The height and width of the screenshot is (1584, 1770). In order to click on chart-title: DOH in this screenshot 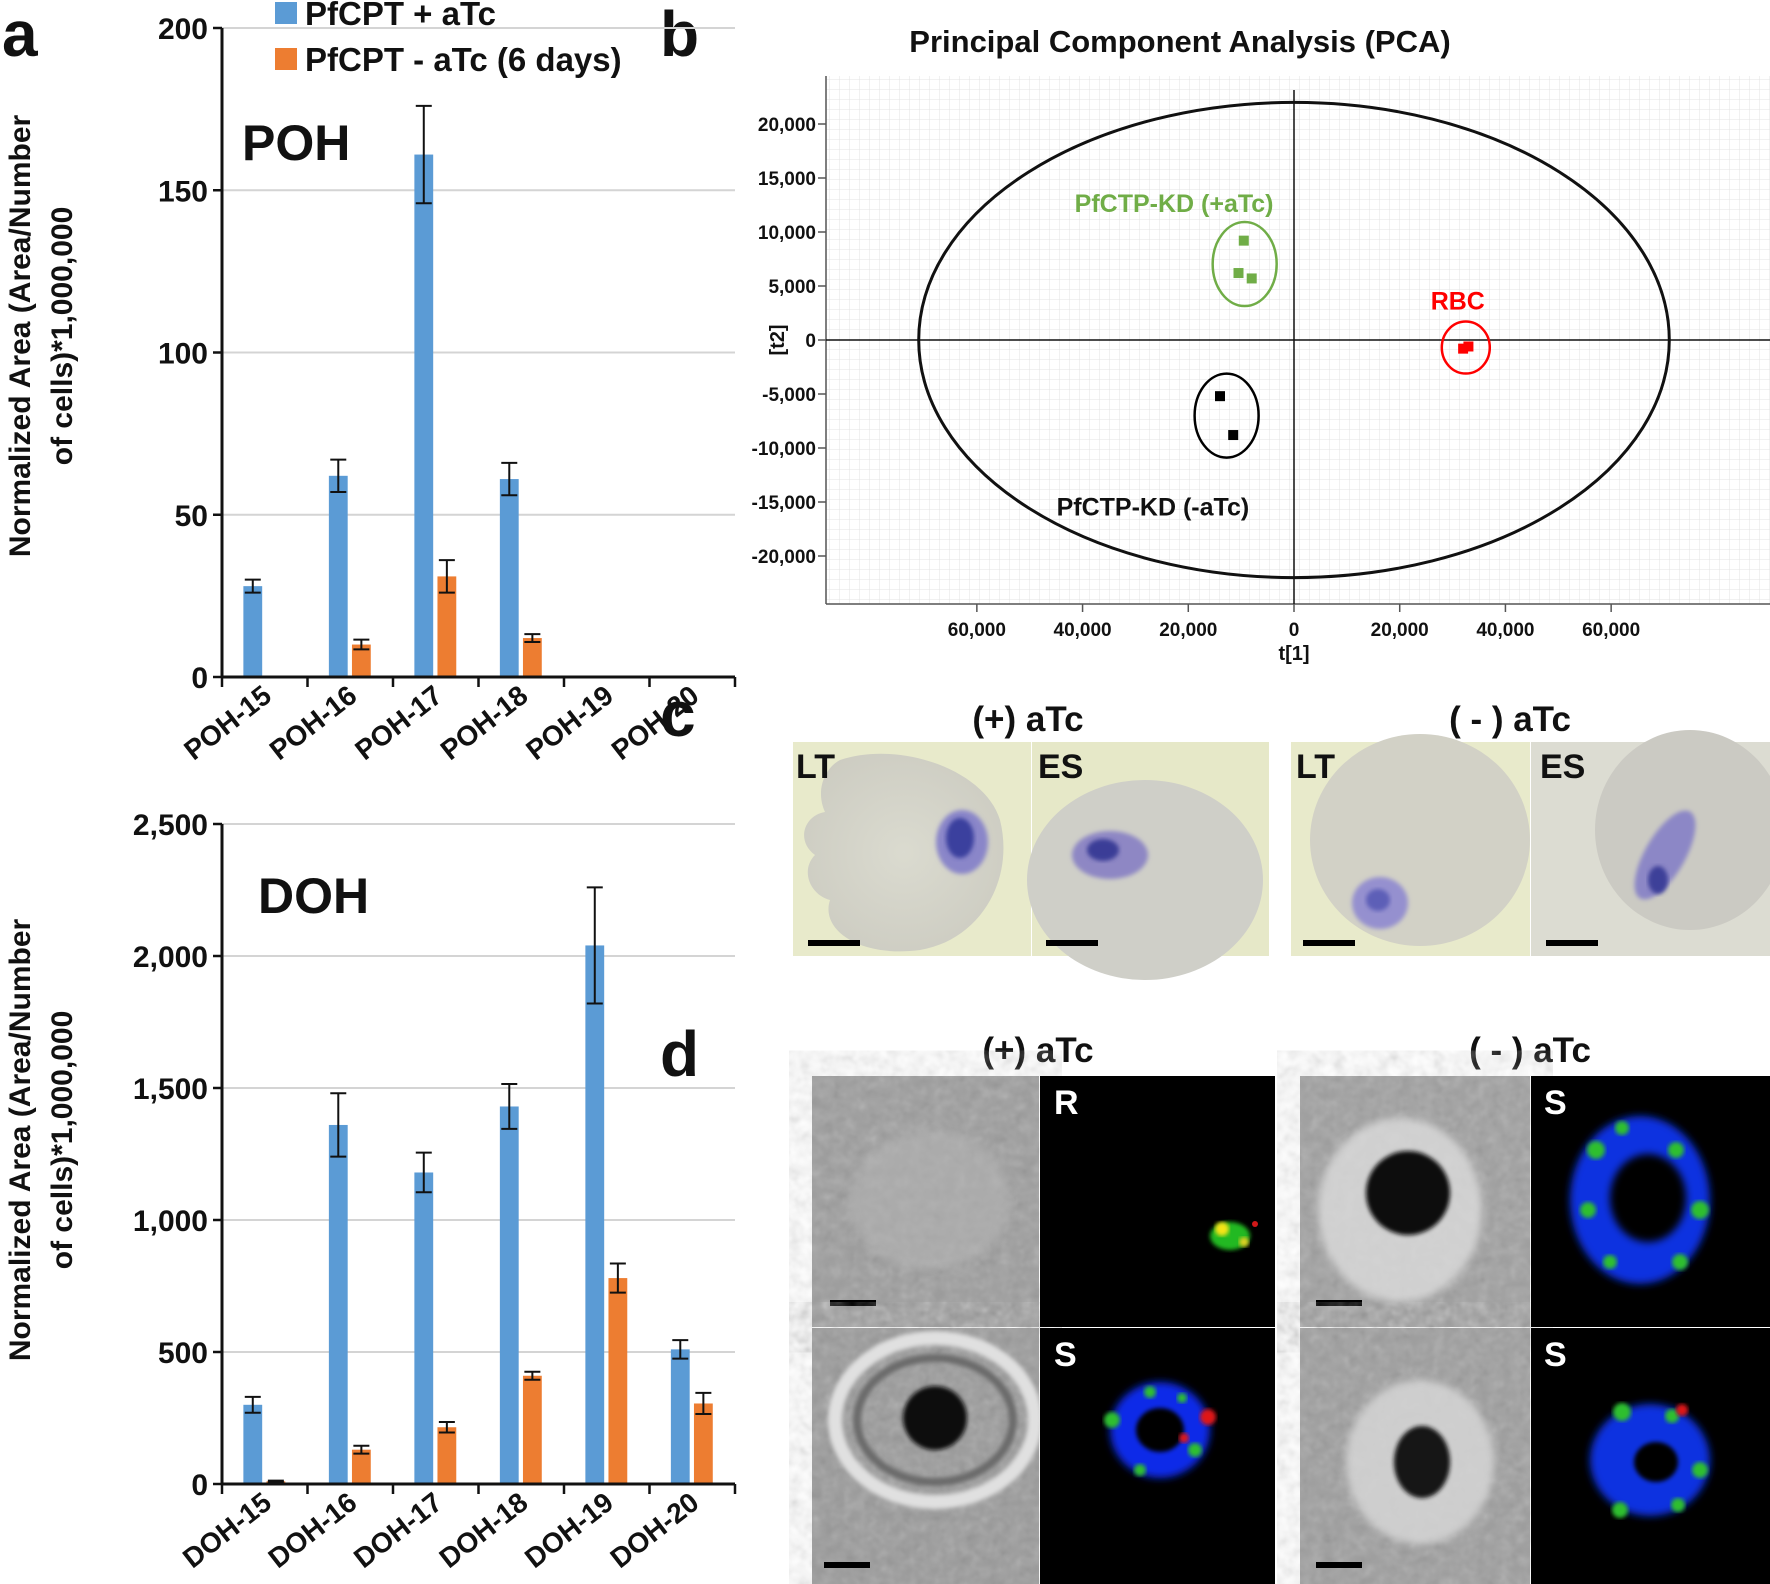, I will do `click(313, 896)`.